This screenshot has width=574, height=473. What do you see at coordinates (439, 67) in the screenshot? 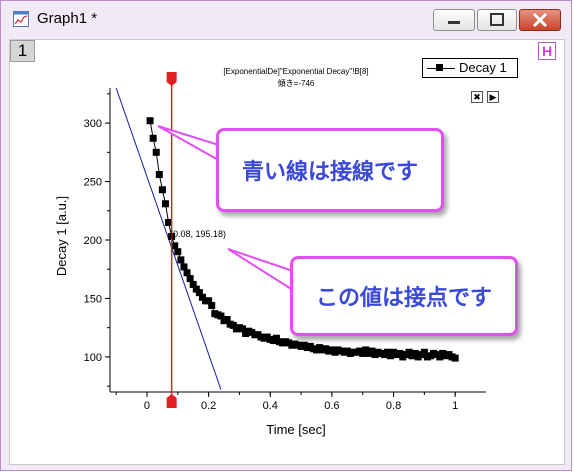
I see `legend-marker` at bounding box center [439, 67].